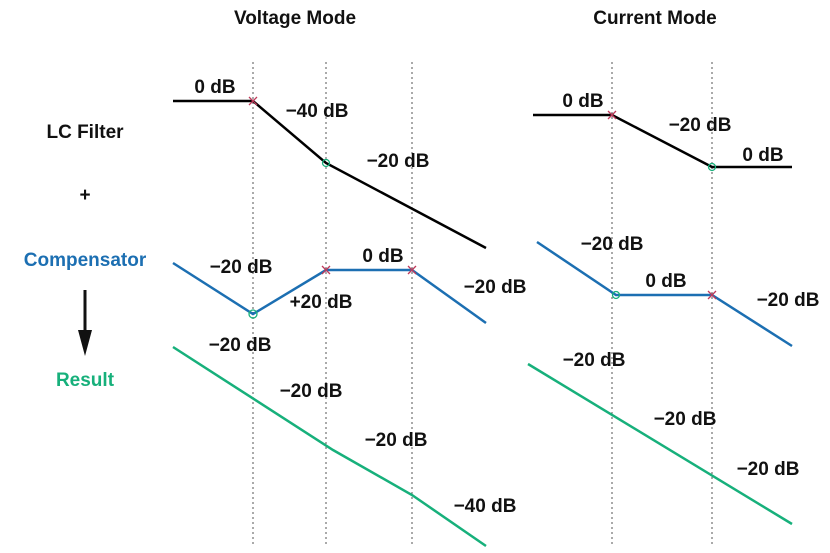  I want to click on compensator-curve, so click(664, 294).